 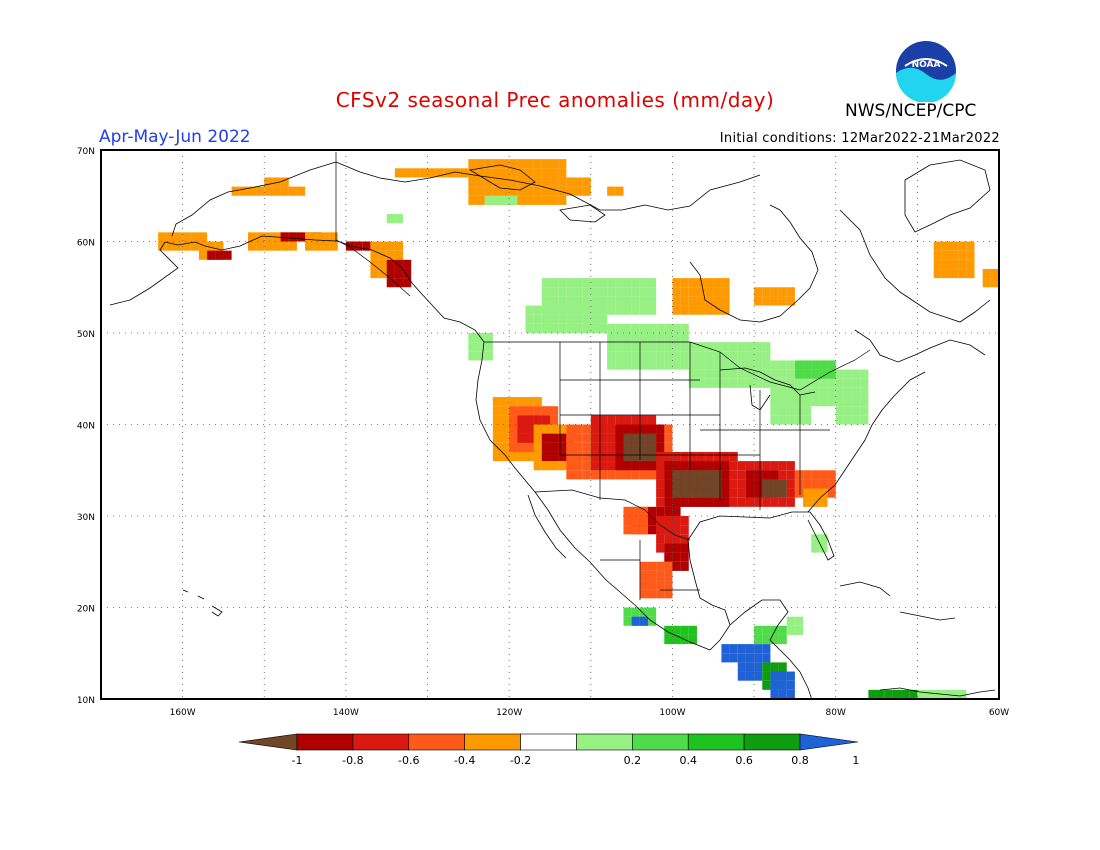 What do you see at coordinates (855, 760) in the screenshot?
I see `legend-tick-label: 1` at bounding box center [855, 760].